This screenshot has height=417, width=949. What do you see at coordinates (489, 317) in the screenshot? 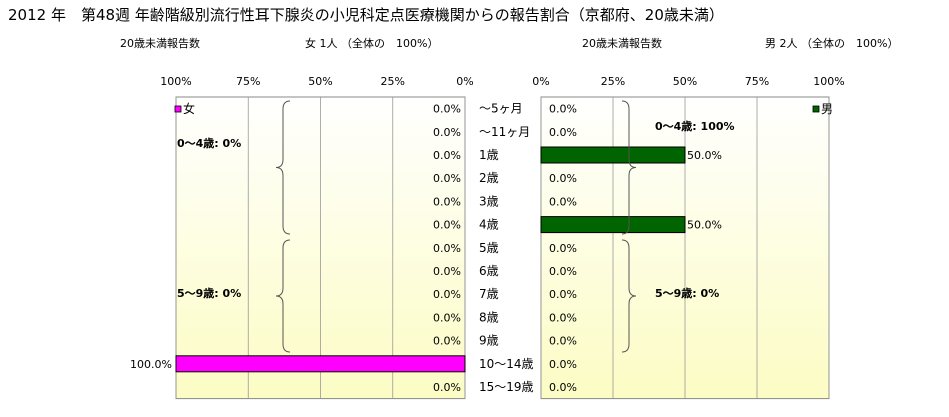
I see `age-category-label: 8歳` at bounding box center [489, 317].